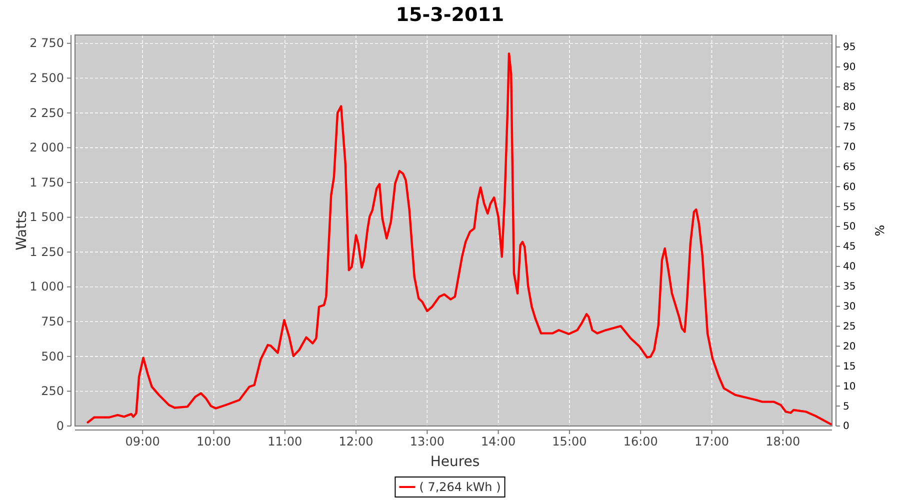 The image size is (900, 500). I want to click on y-axis-title: Watts, so click(22, 230).